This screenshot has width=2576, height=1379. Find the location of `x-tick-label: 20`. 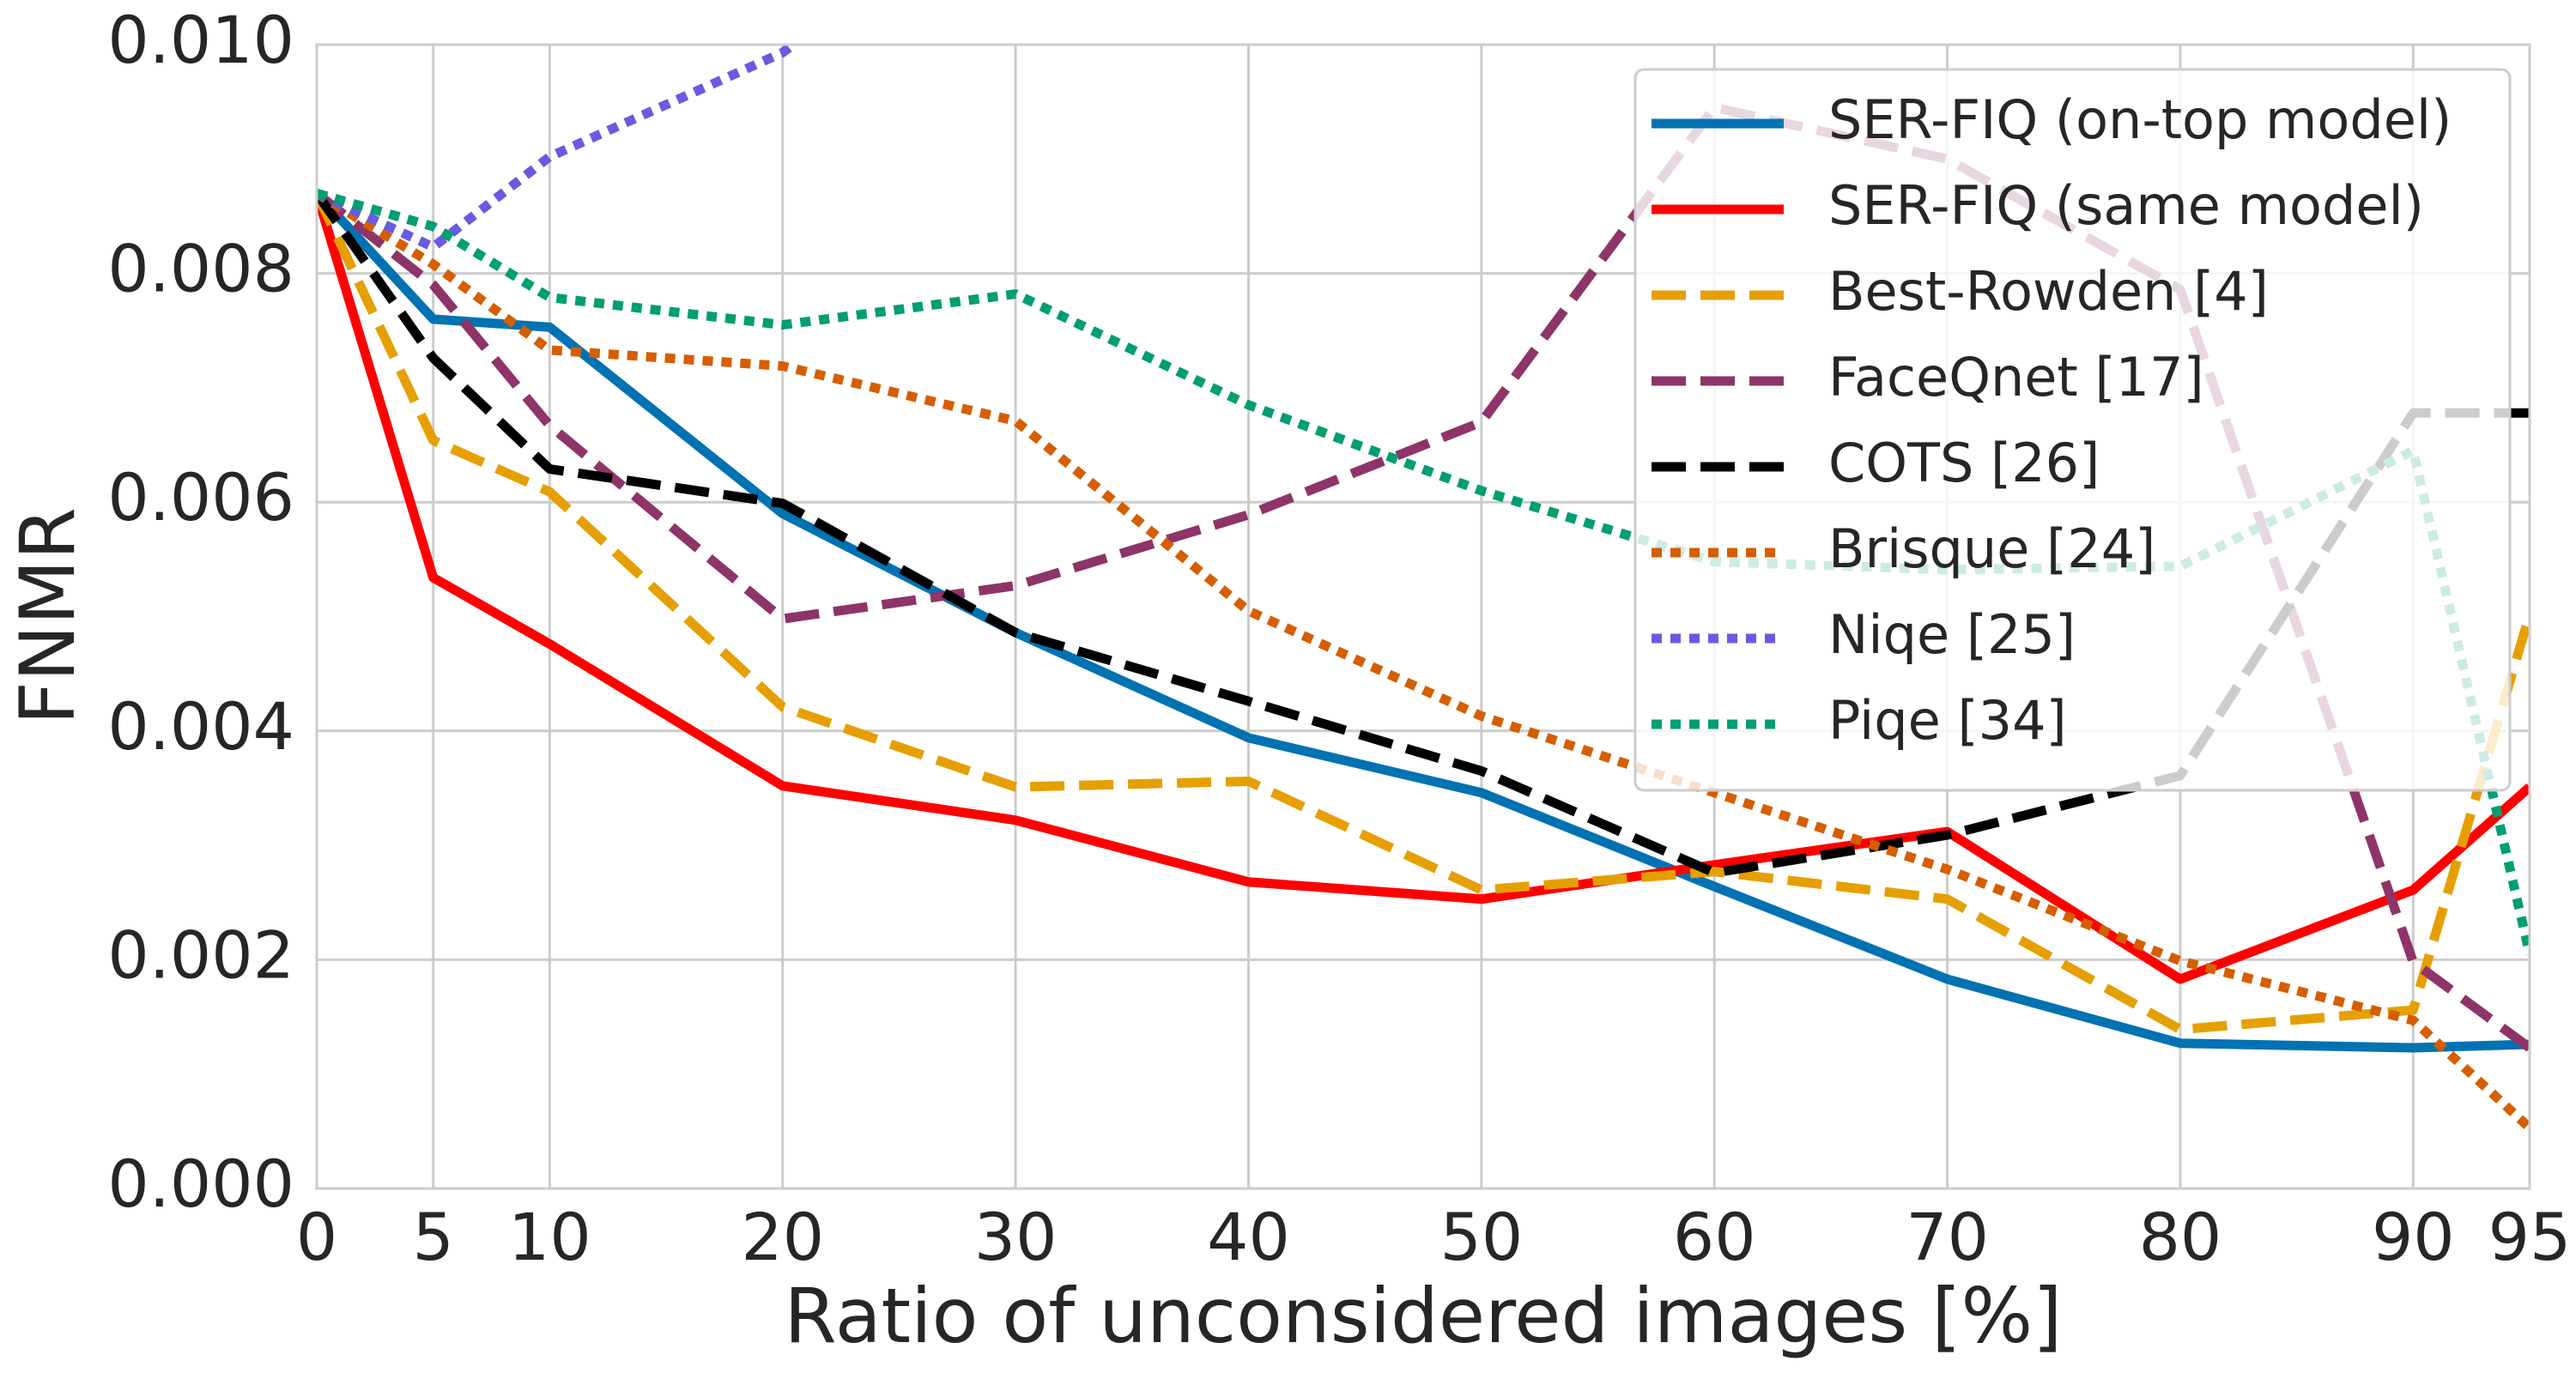

x-tick-label: 20 is located at coordinates (782, 1237).